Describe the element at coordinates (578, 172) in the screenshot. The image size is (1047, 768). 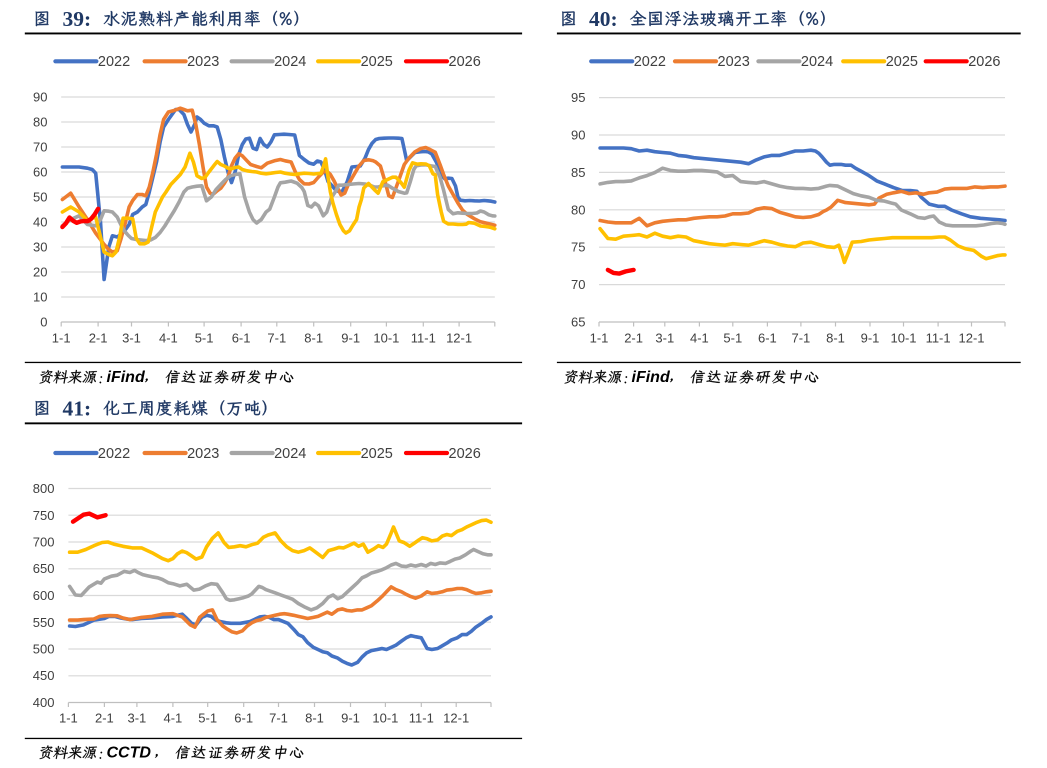
I see `svg-text: 85` at that location.